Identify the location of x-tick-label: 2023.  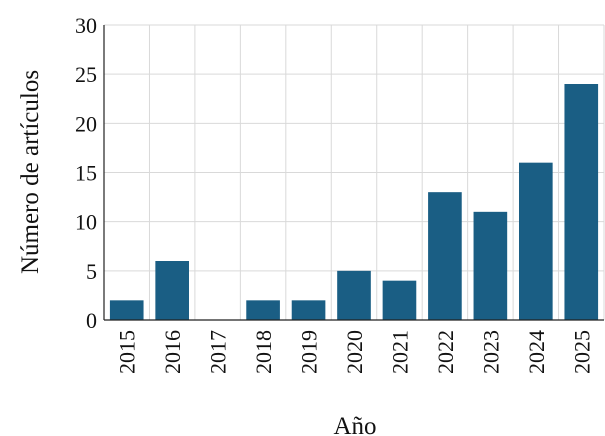
(490, 352).